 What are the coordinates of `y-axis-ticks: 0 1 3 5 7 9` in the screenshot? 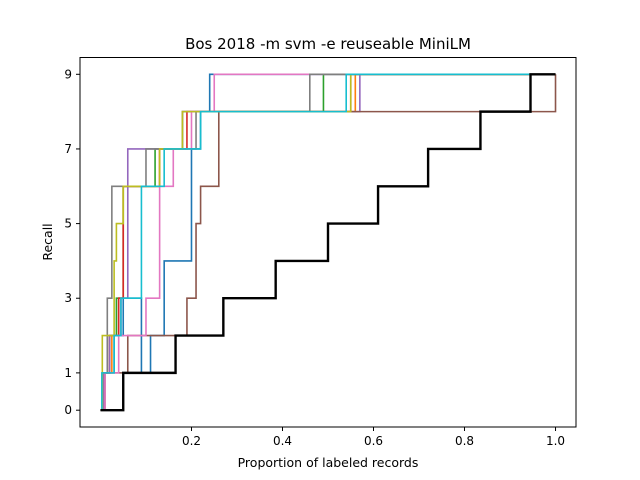 It's located at (72, 242).